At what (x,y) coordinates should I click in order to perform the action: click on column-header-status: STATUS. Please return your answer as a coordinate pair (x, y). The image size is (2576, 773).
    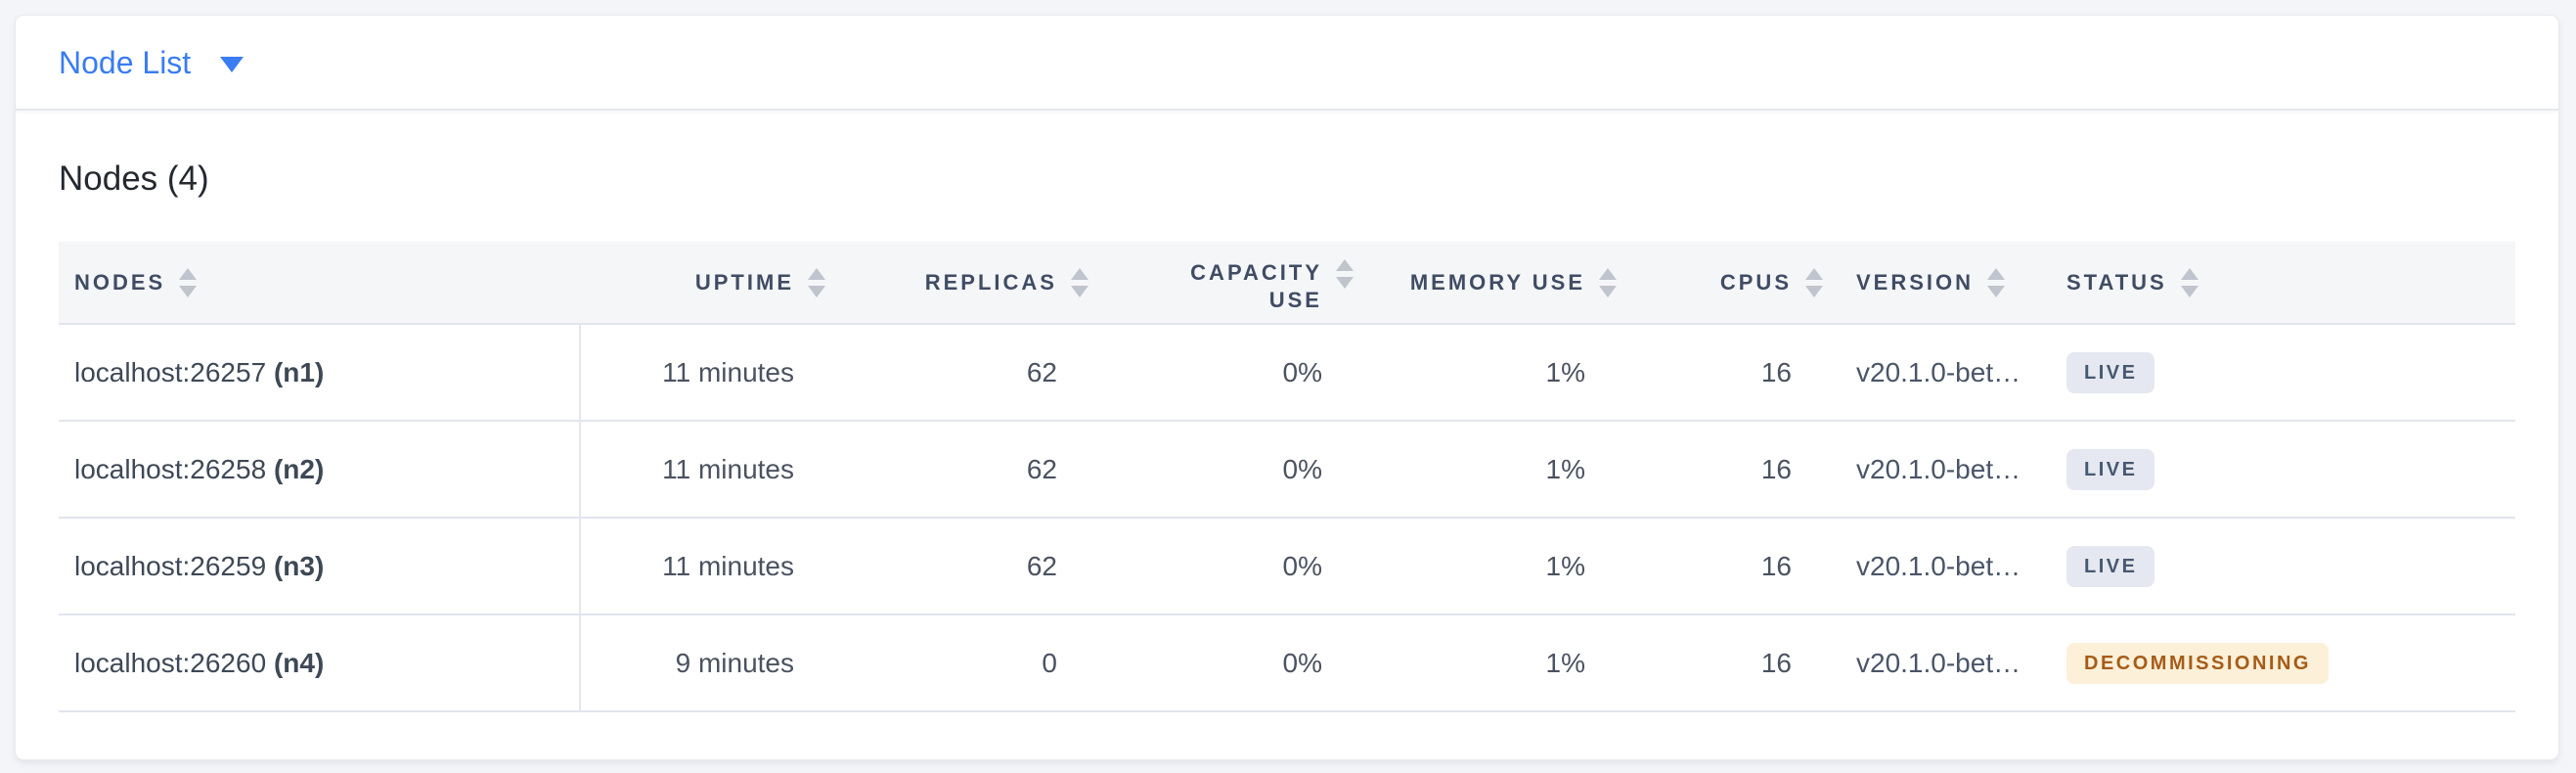
    Looking at the image, I should click on (2274, 283).